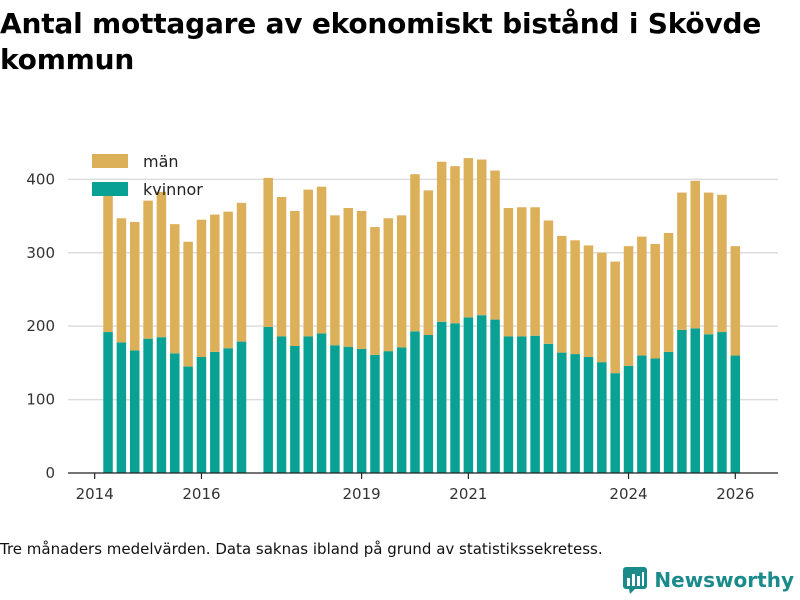 Image resolution: width=800 pixels, height=600 pixels. I want to click on legend-swatch-kvinnor, so click(110, 189).